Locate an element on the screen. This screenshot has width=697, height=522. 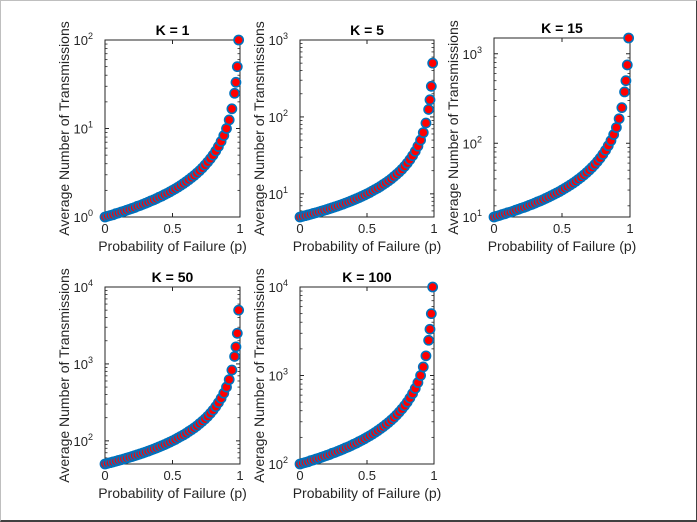
subplot-title: K = 50 is located at coordinates (173, 277).